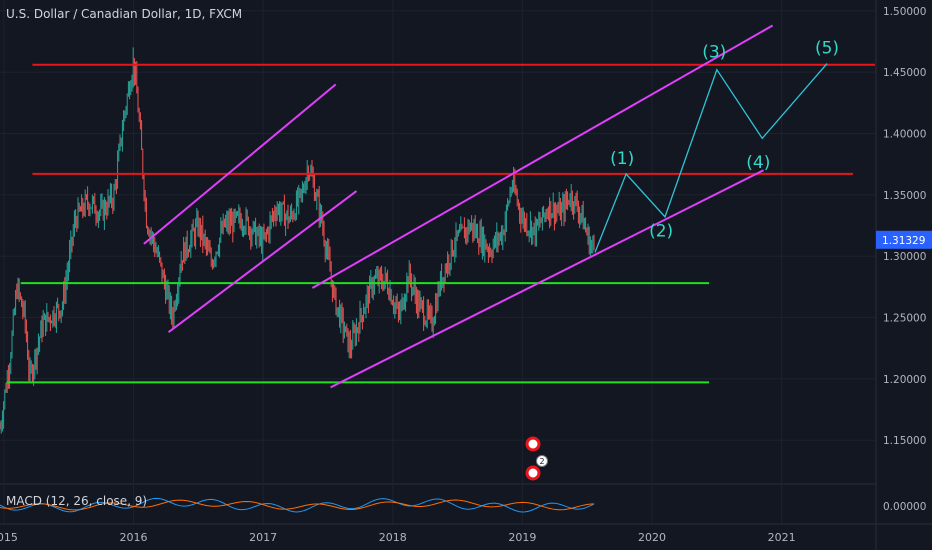 This screenshot has height=550, width=932. What do you see at coordinates (827, 49) in the screenshot?
I see `wave-label: (5)` at bounding box center [827, 49].